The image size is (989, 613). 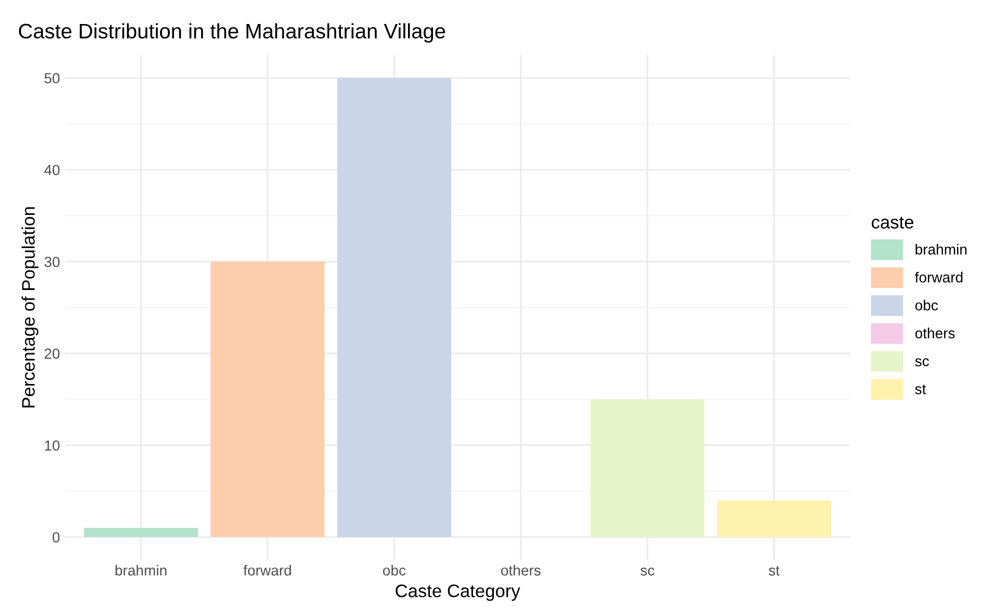 What do you see at coordinates (922, 362) in the screenshot?
I see `legend-label: sc` at bounding box center [922, 362].